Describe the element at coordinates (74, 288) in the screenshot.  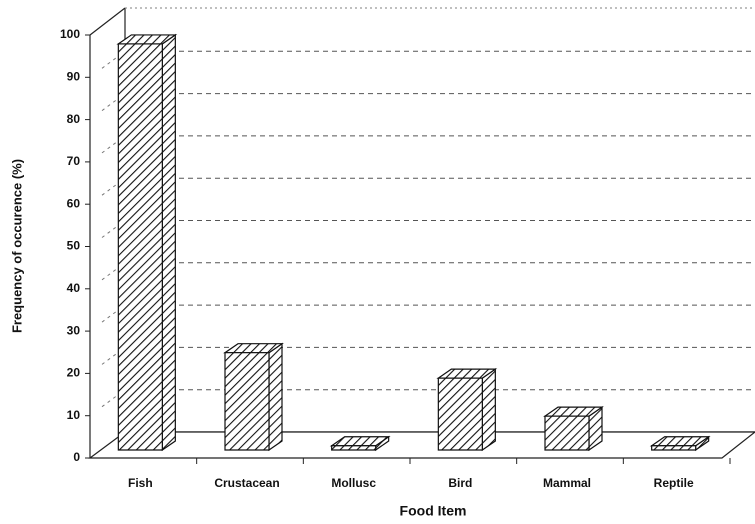
I see `y-tick-label: 40` at that location.